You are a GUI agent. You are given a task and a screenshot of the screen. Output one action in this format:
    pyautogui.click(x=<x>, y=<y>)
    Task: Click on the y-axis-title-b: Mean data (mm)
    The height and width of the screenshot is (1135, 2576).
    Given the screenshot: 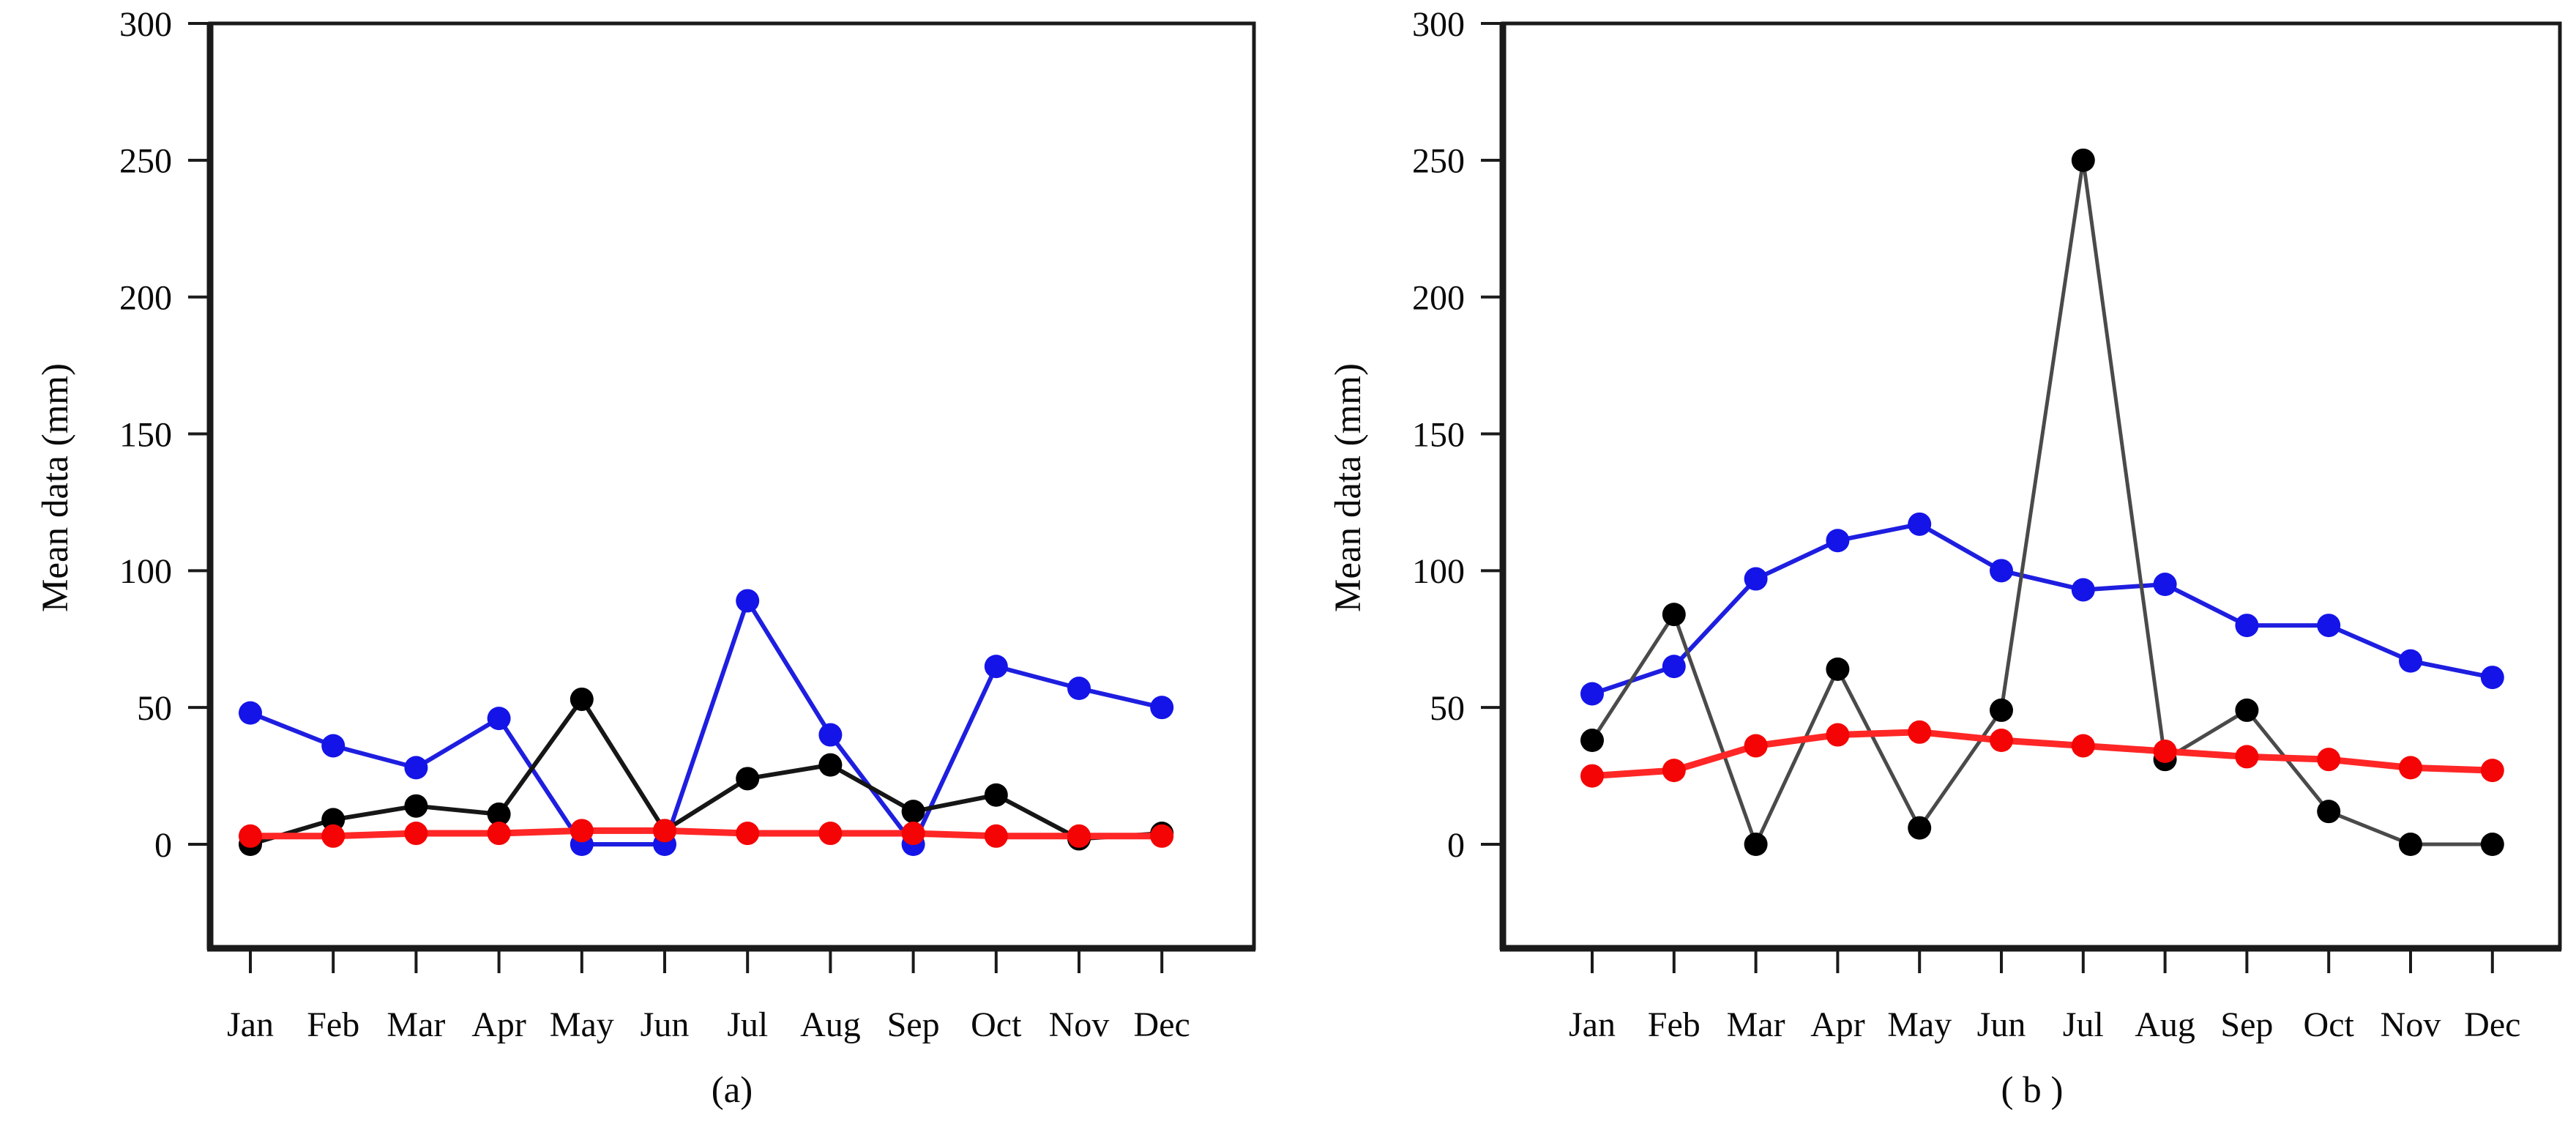 What is the action you would take?
    pyautogui.click(x=1348, y=487)
    